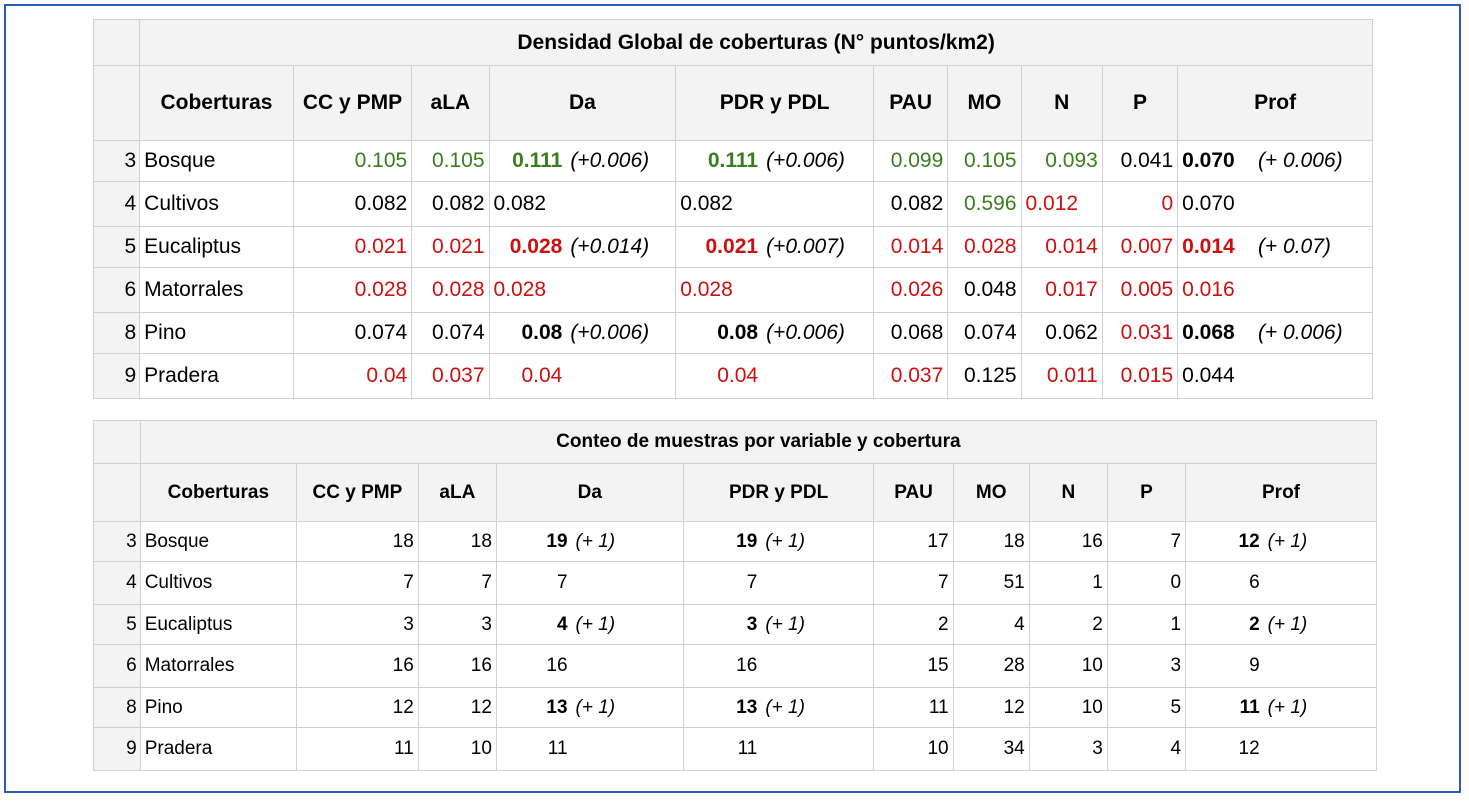 The image size is (1469, 801). Describe the element at coordinates (352, 333) in the screenshot. I see `cell-cc: 0.074` at that location.